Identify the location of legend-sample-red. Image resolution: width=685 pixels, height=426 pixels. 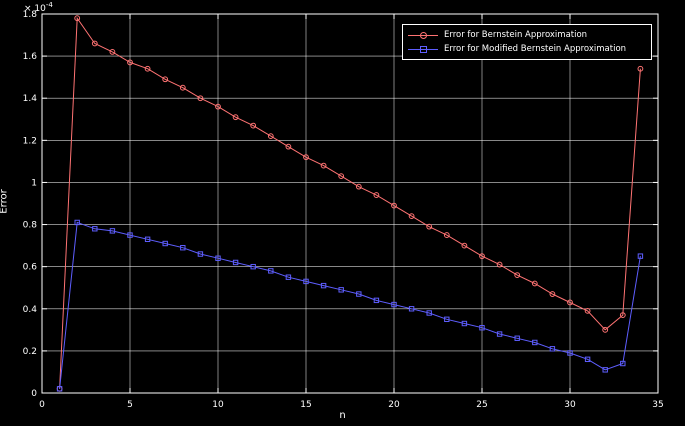
(423, 35).